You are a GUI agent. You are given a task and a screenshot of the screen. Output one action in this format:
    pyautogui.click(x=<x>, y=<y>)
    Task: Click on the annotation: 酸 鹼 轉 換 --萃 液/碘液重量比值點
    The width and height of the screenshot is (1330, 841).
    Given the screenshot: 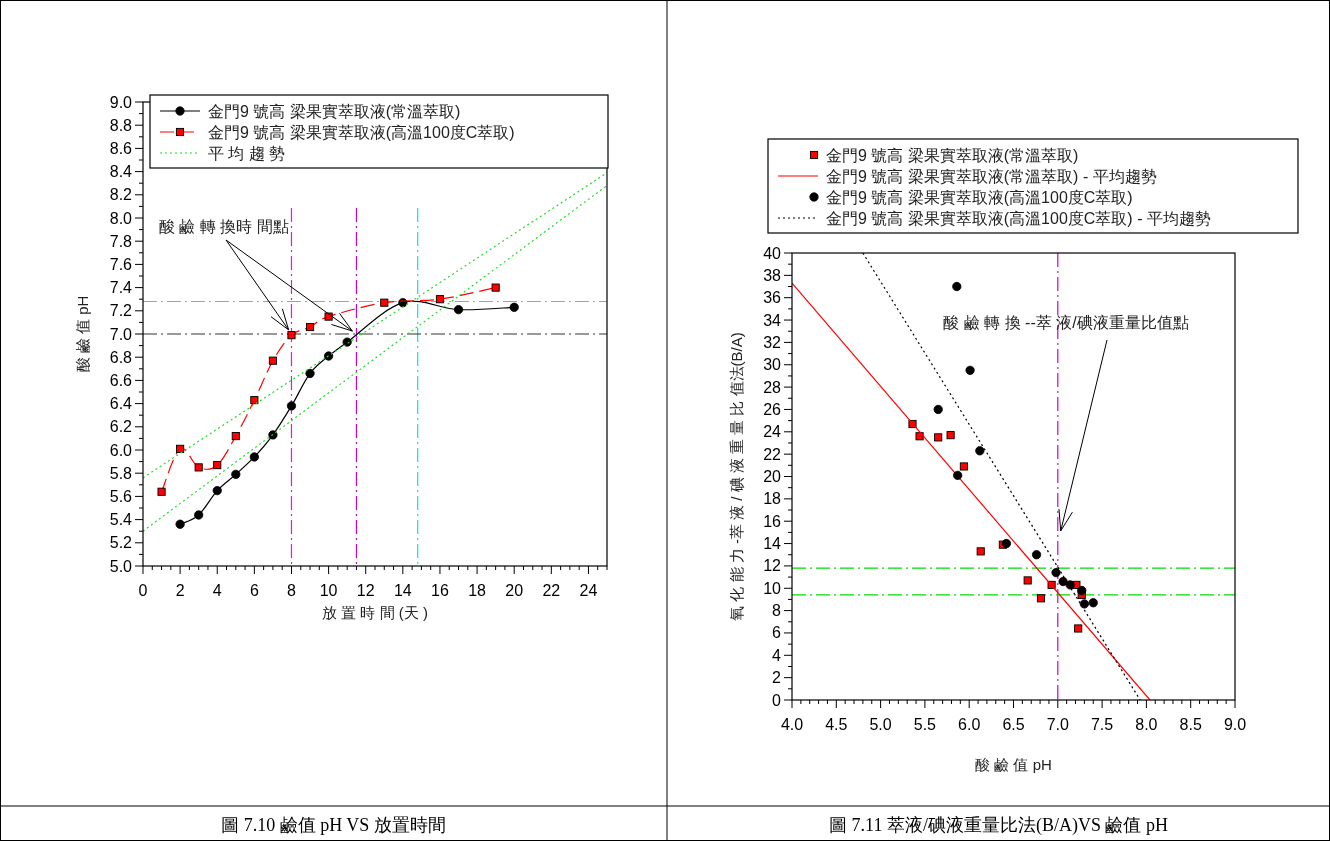 What is the action you would take?
    pyautogui.click(x=1066, y=322)
    